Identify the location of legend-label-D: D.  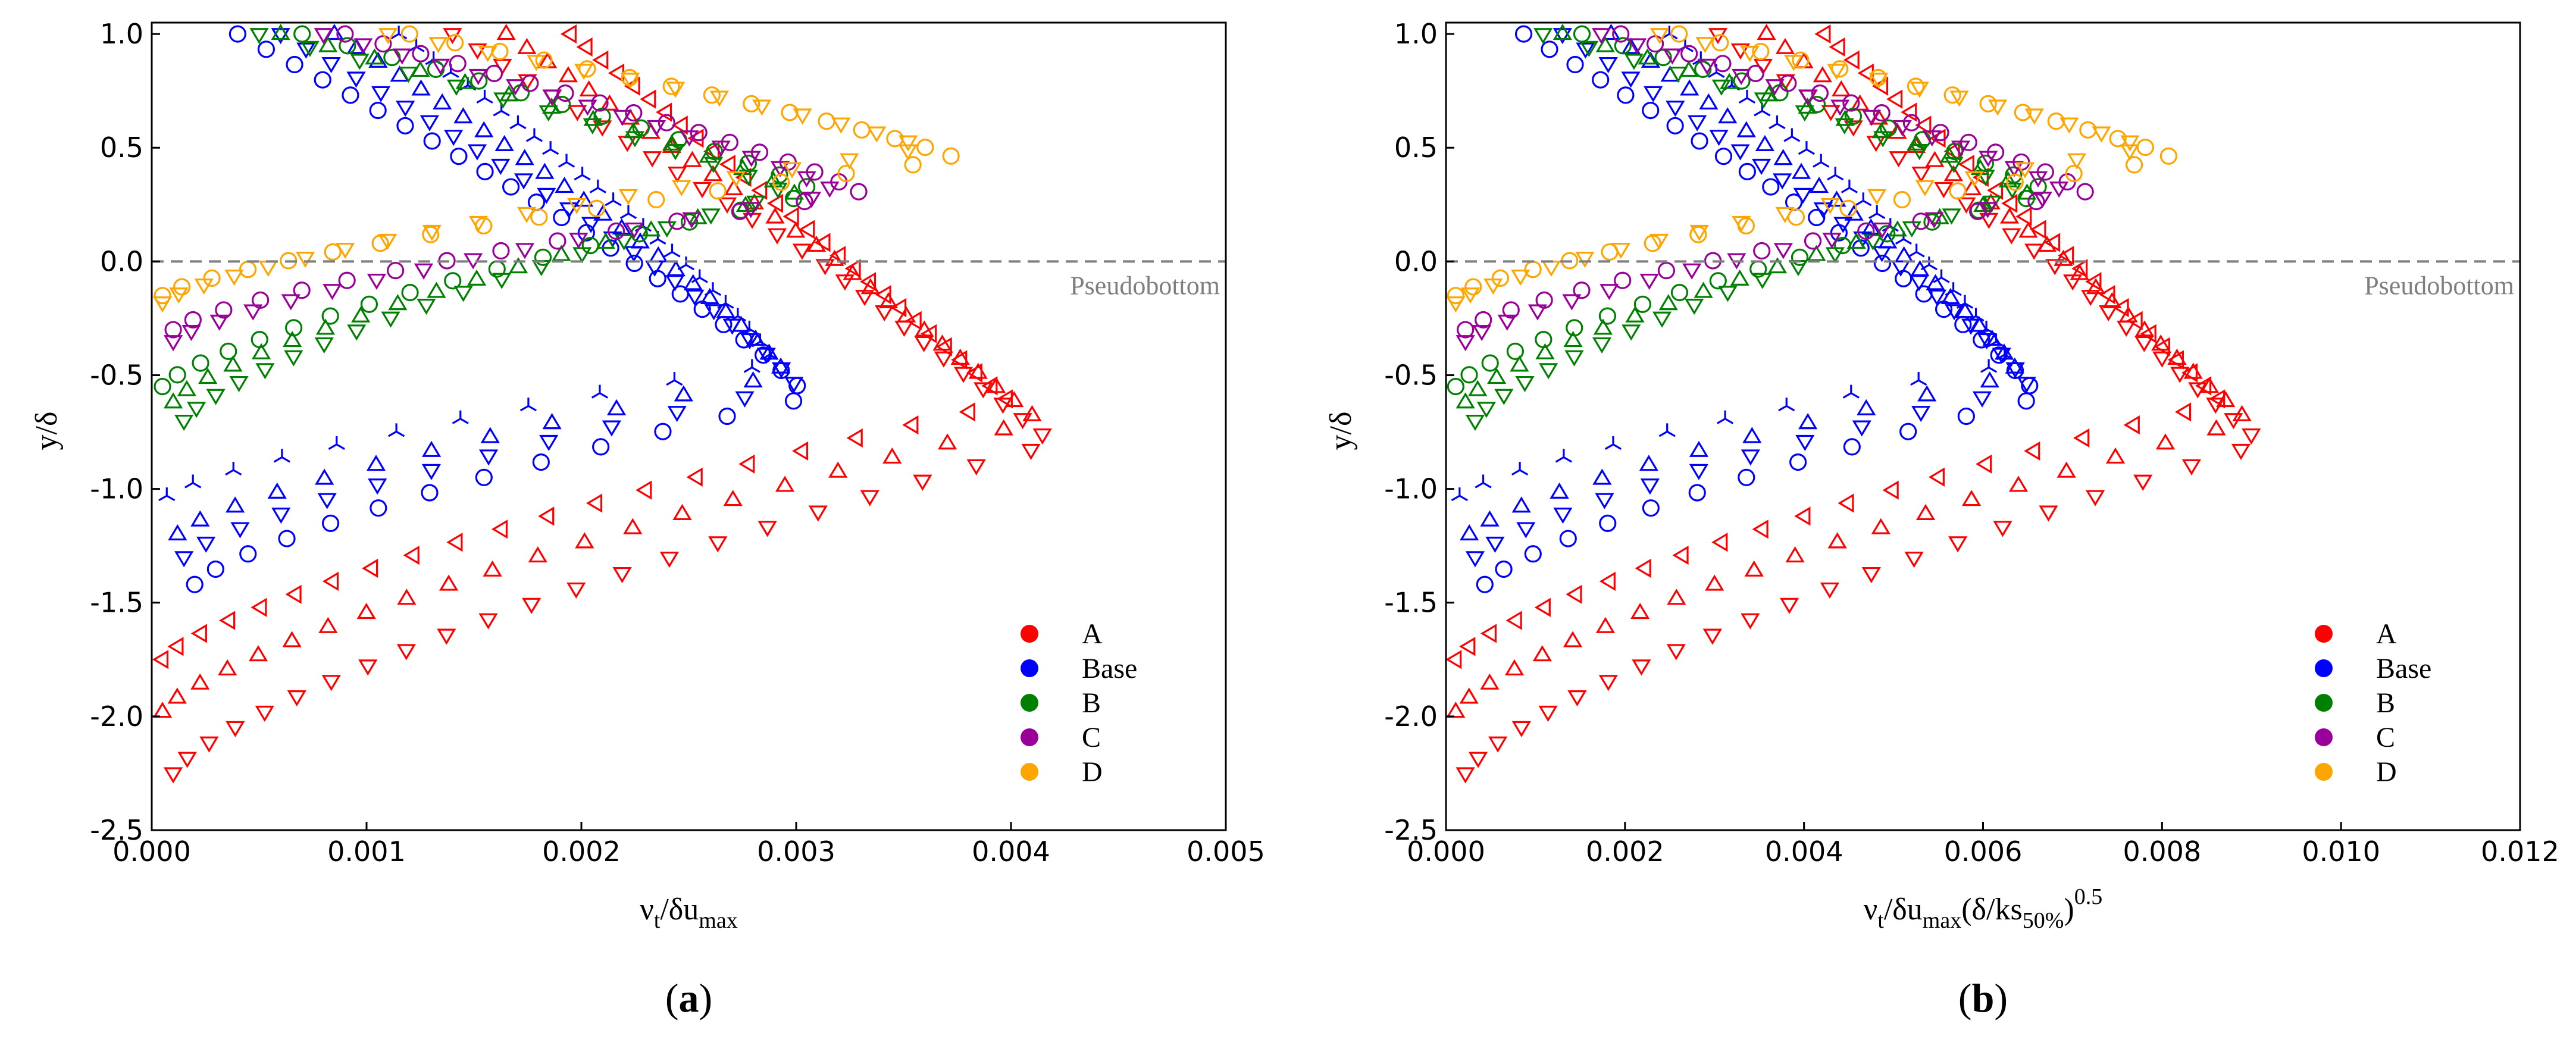
(1092, 772).